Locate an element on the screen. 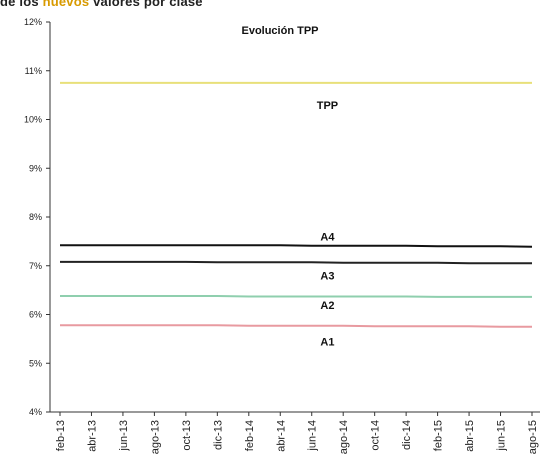 The width and height of the screenshot is (552, 462). y-tick-label: 7% is located at coordinates (35, 266).